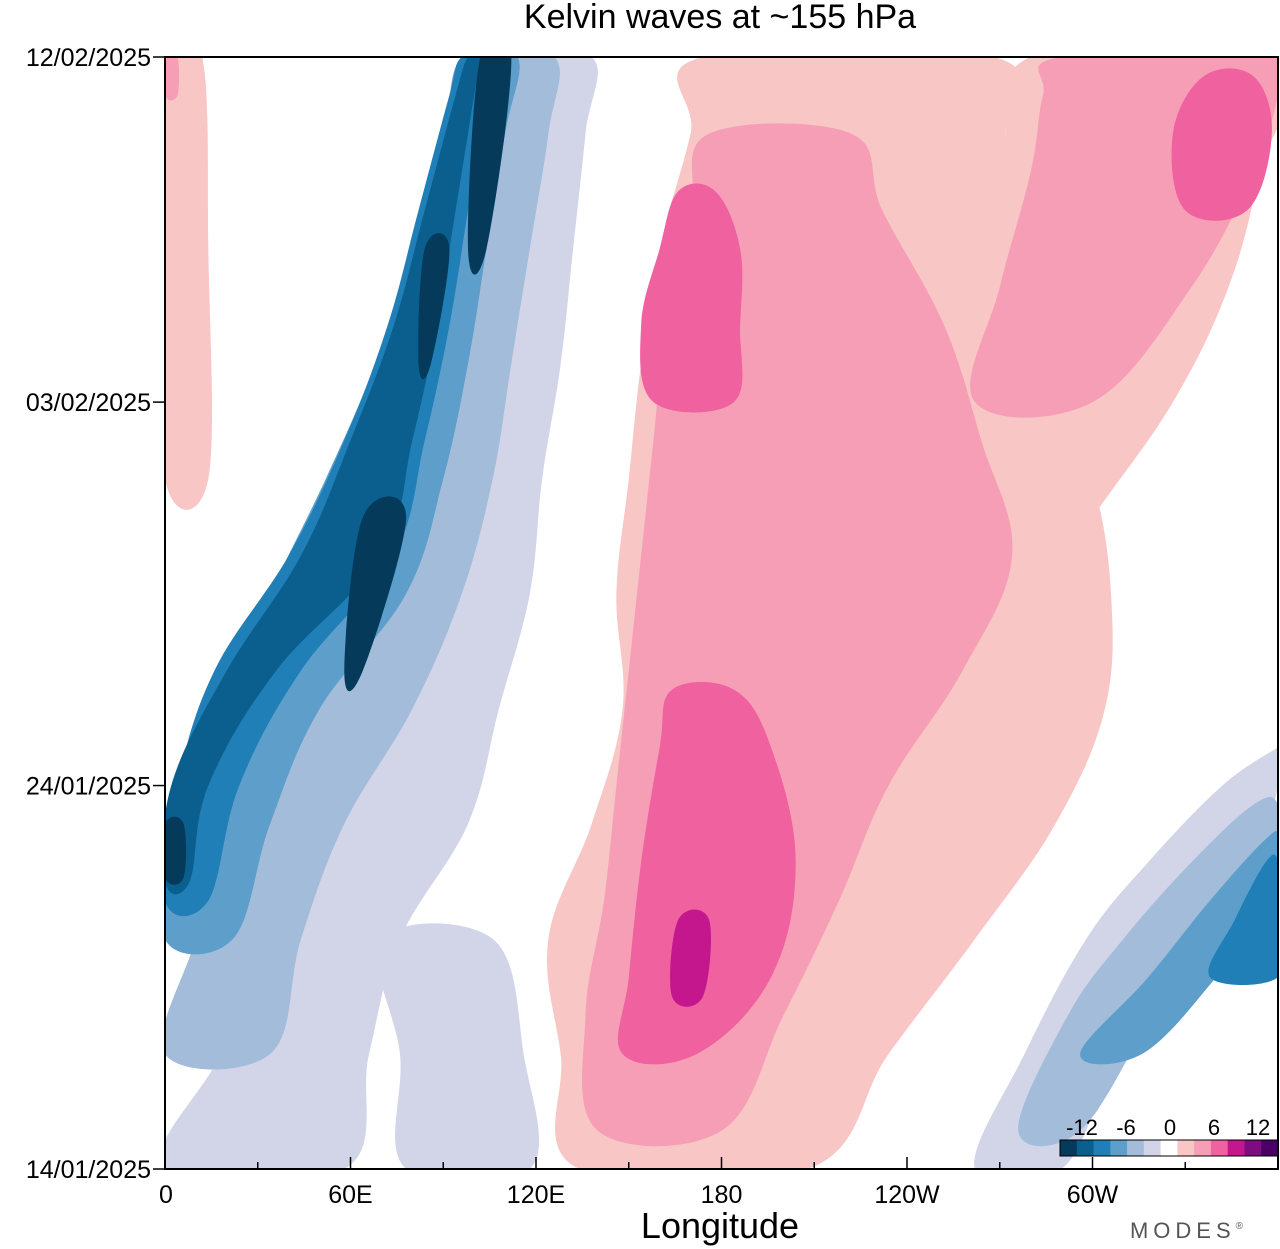  What do you see at coordinates (1214, 1127) in the screenshot?
I see `colorbar-label: 6` at bounding box center [1214, 1127].